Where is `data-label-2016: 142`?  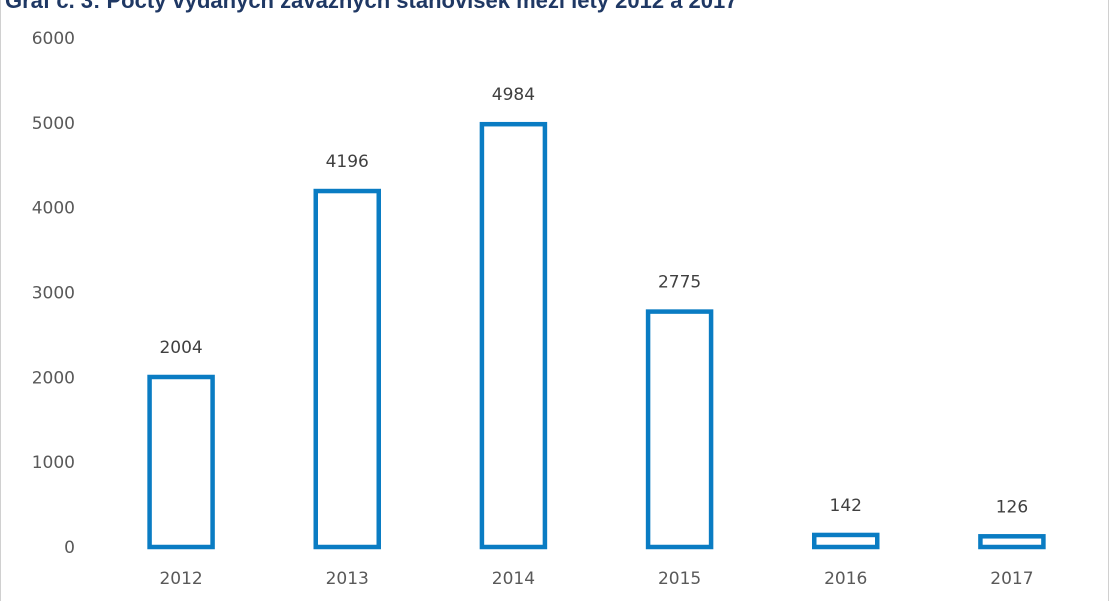
data-label-2016: 142 is located at coordinates (846, 506).